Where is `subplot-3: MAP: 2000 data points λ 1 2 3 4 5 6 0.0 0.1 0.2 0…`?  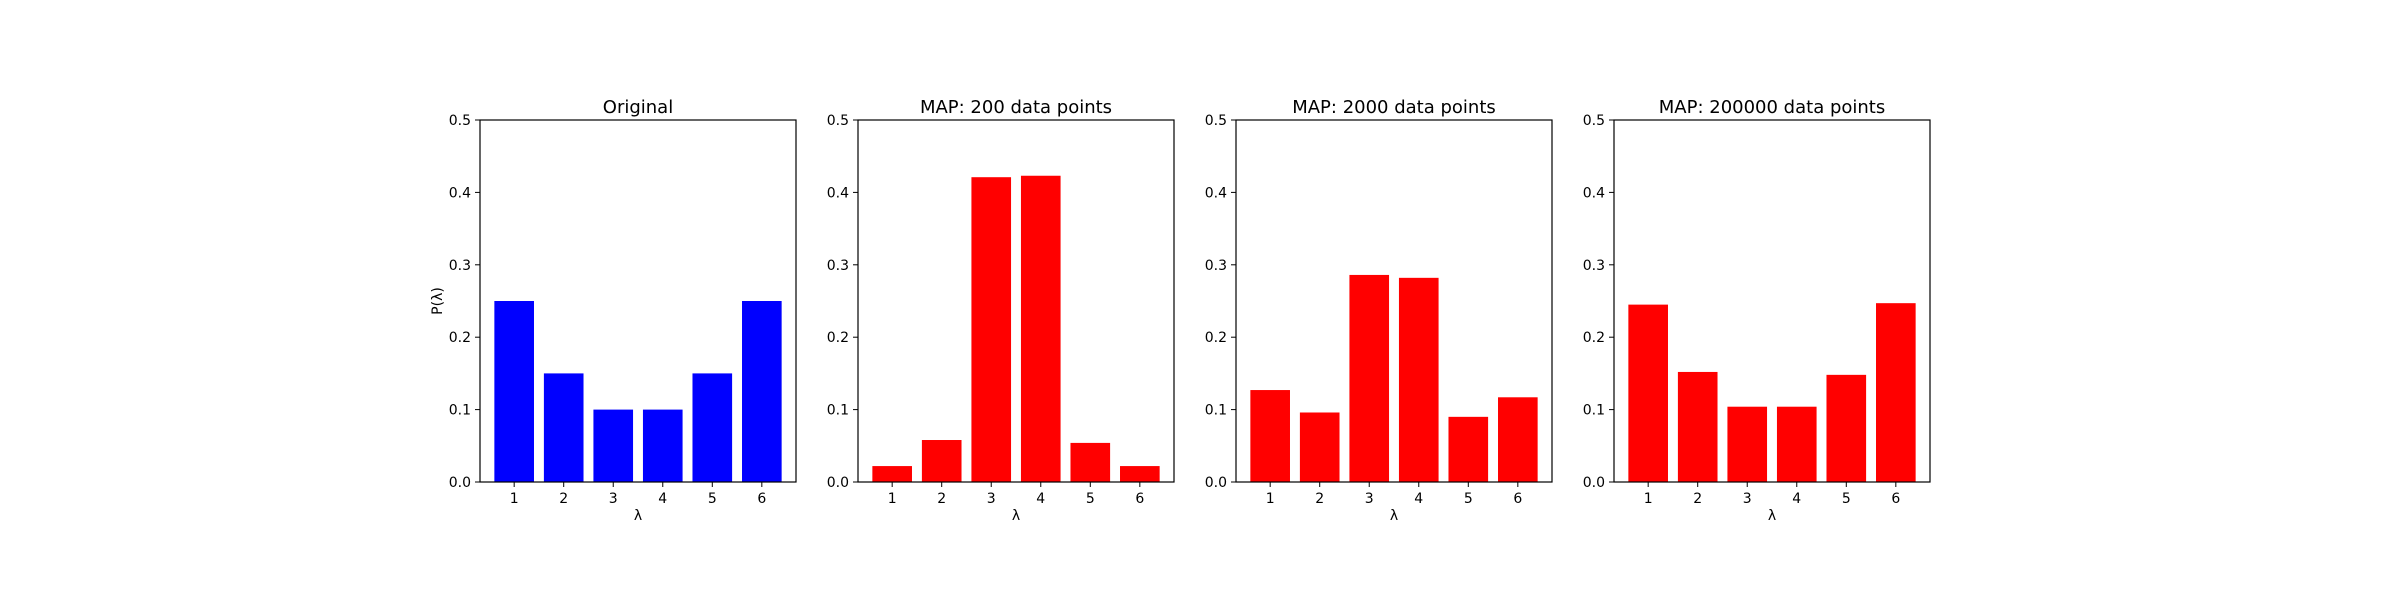 subplot-3: MAP: 2000 data points λ 1 2 3 4 5 6 0.0 0.1 0.2 0… is located at coordinates (1379, 310).